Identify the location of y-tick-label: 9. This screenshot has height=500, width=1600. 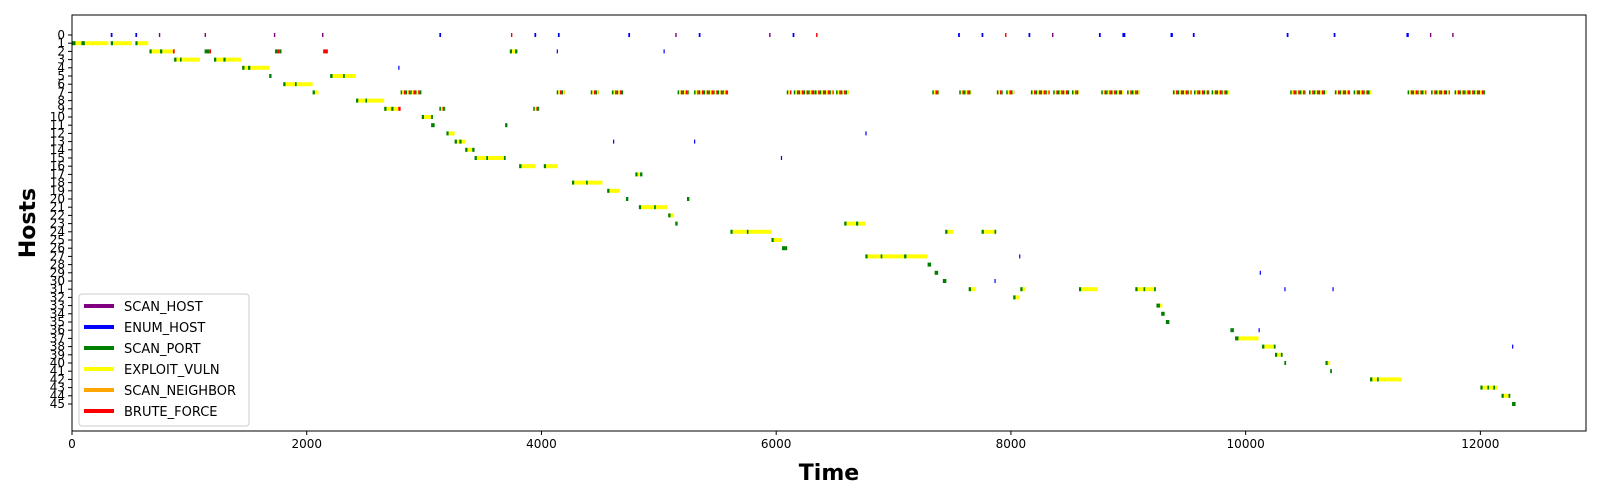
(61, 109).